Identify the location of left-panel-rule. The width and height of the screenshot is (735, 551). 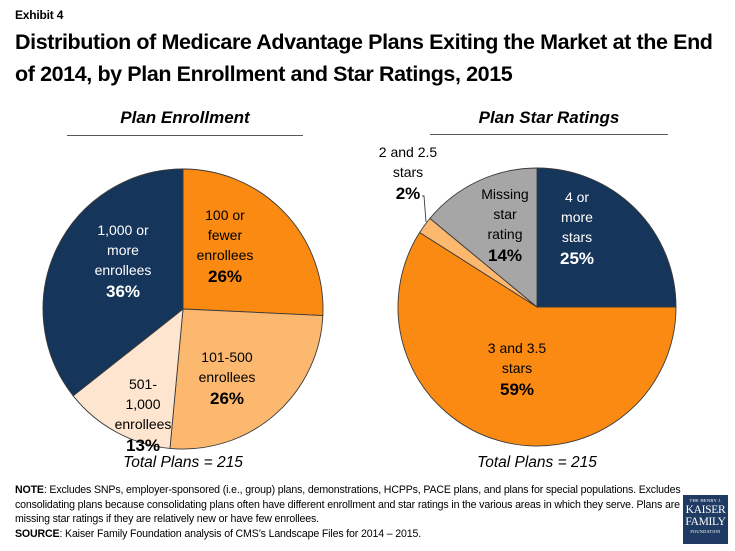
(185, 135).